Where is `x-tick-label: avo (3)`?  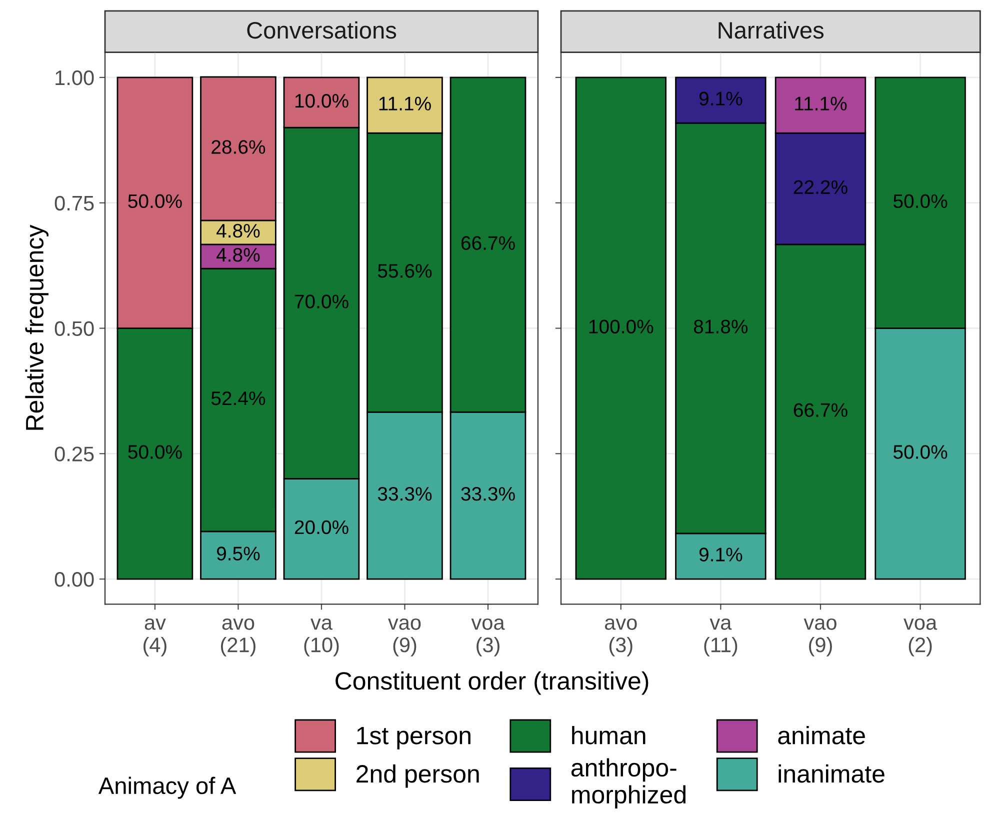
x-tick-label: avo (3) is located at coordinates (620, 637).